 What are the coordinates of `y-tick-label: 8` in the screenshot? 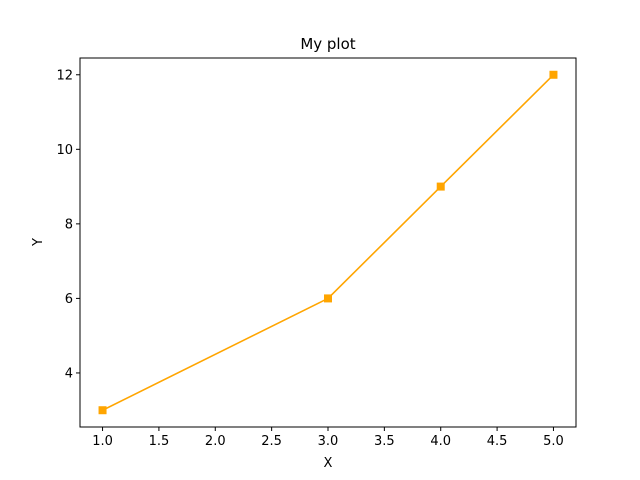 It's located at (69, 224).